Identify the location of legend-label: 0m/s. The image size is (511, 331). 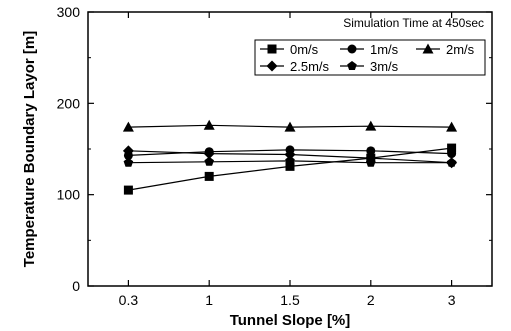
(304, 49).